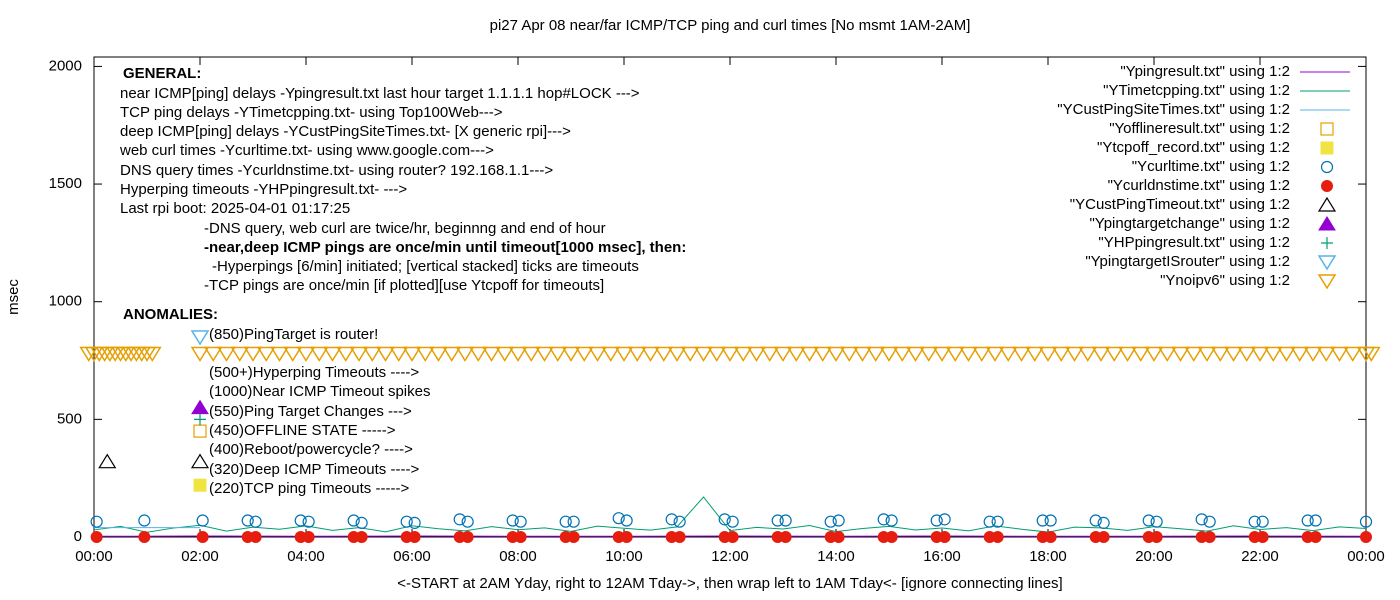 The image size is (1400, 600). I want to click on x-tick-label: 14:00, so click(836, 556).